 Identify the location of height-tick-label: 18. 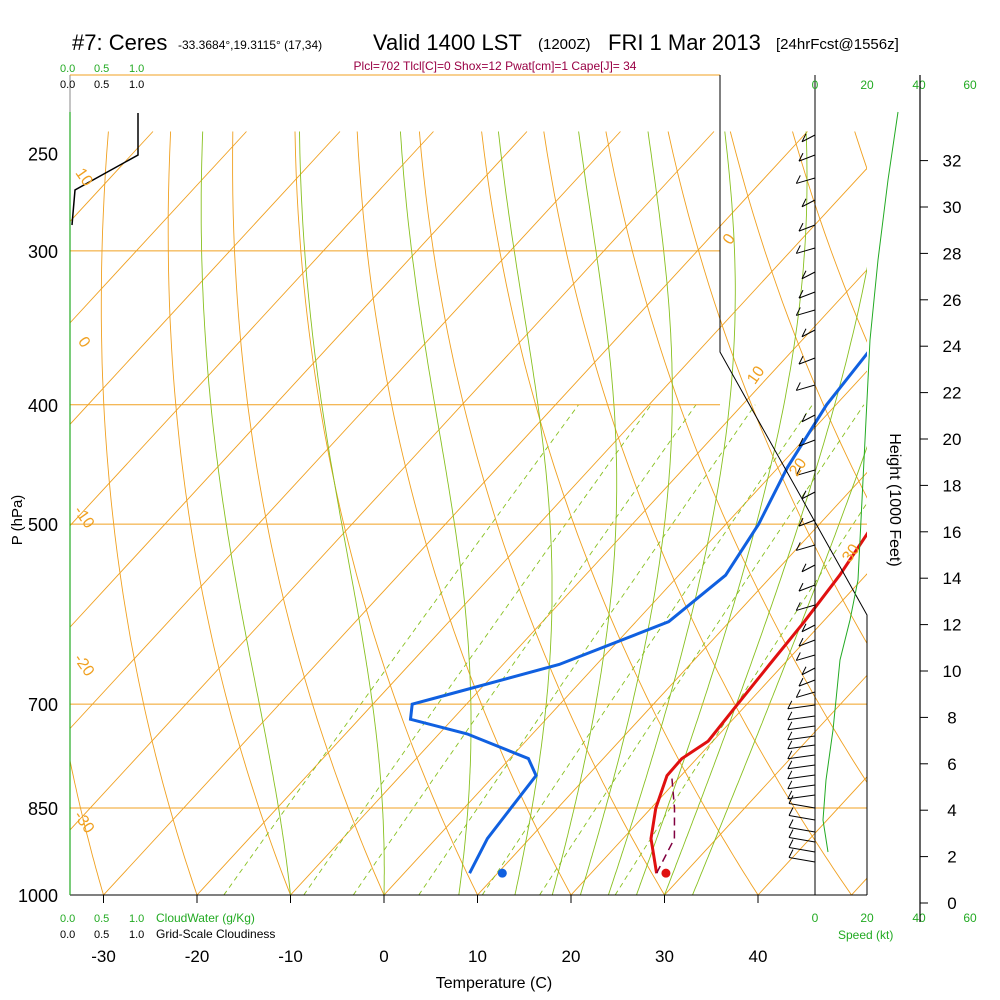
(952, 485).